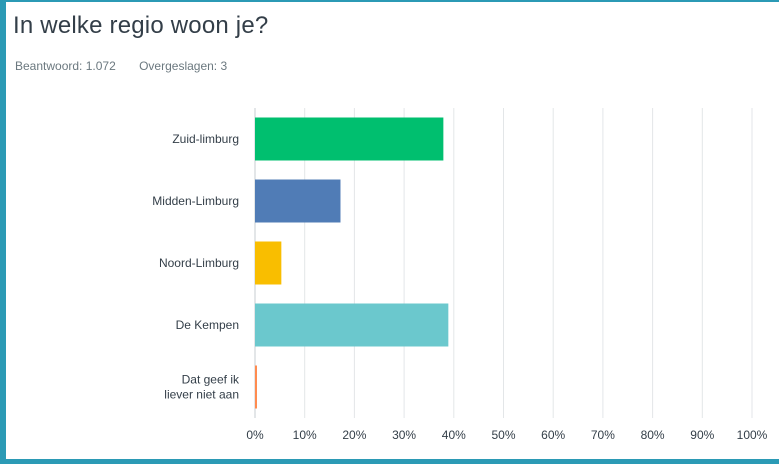  Describe the element at coordinates (404, 435) in the screenshot. I see `x-tick-label: 30%` at that location.